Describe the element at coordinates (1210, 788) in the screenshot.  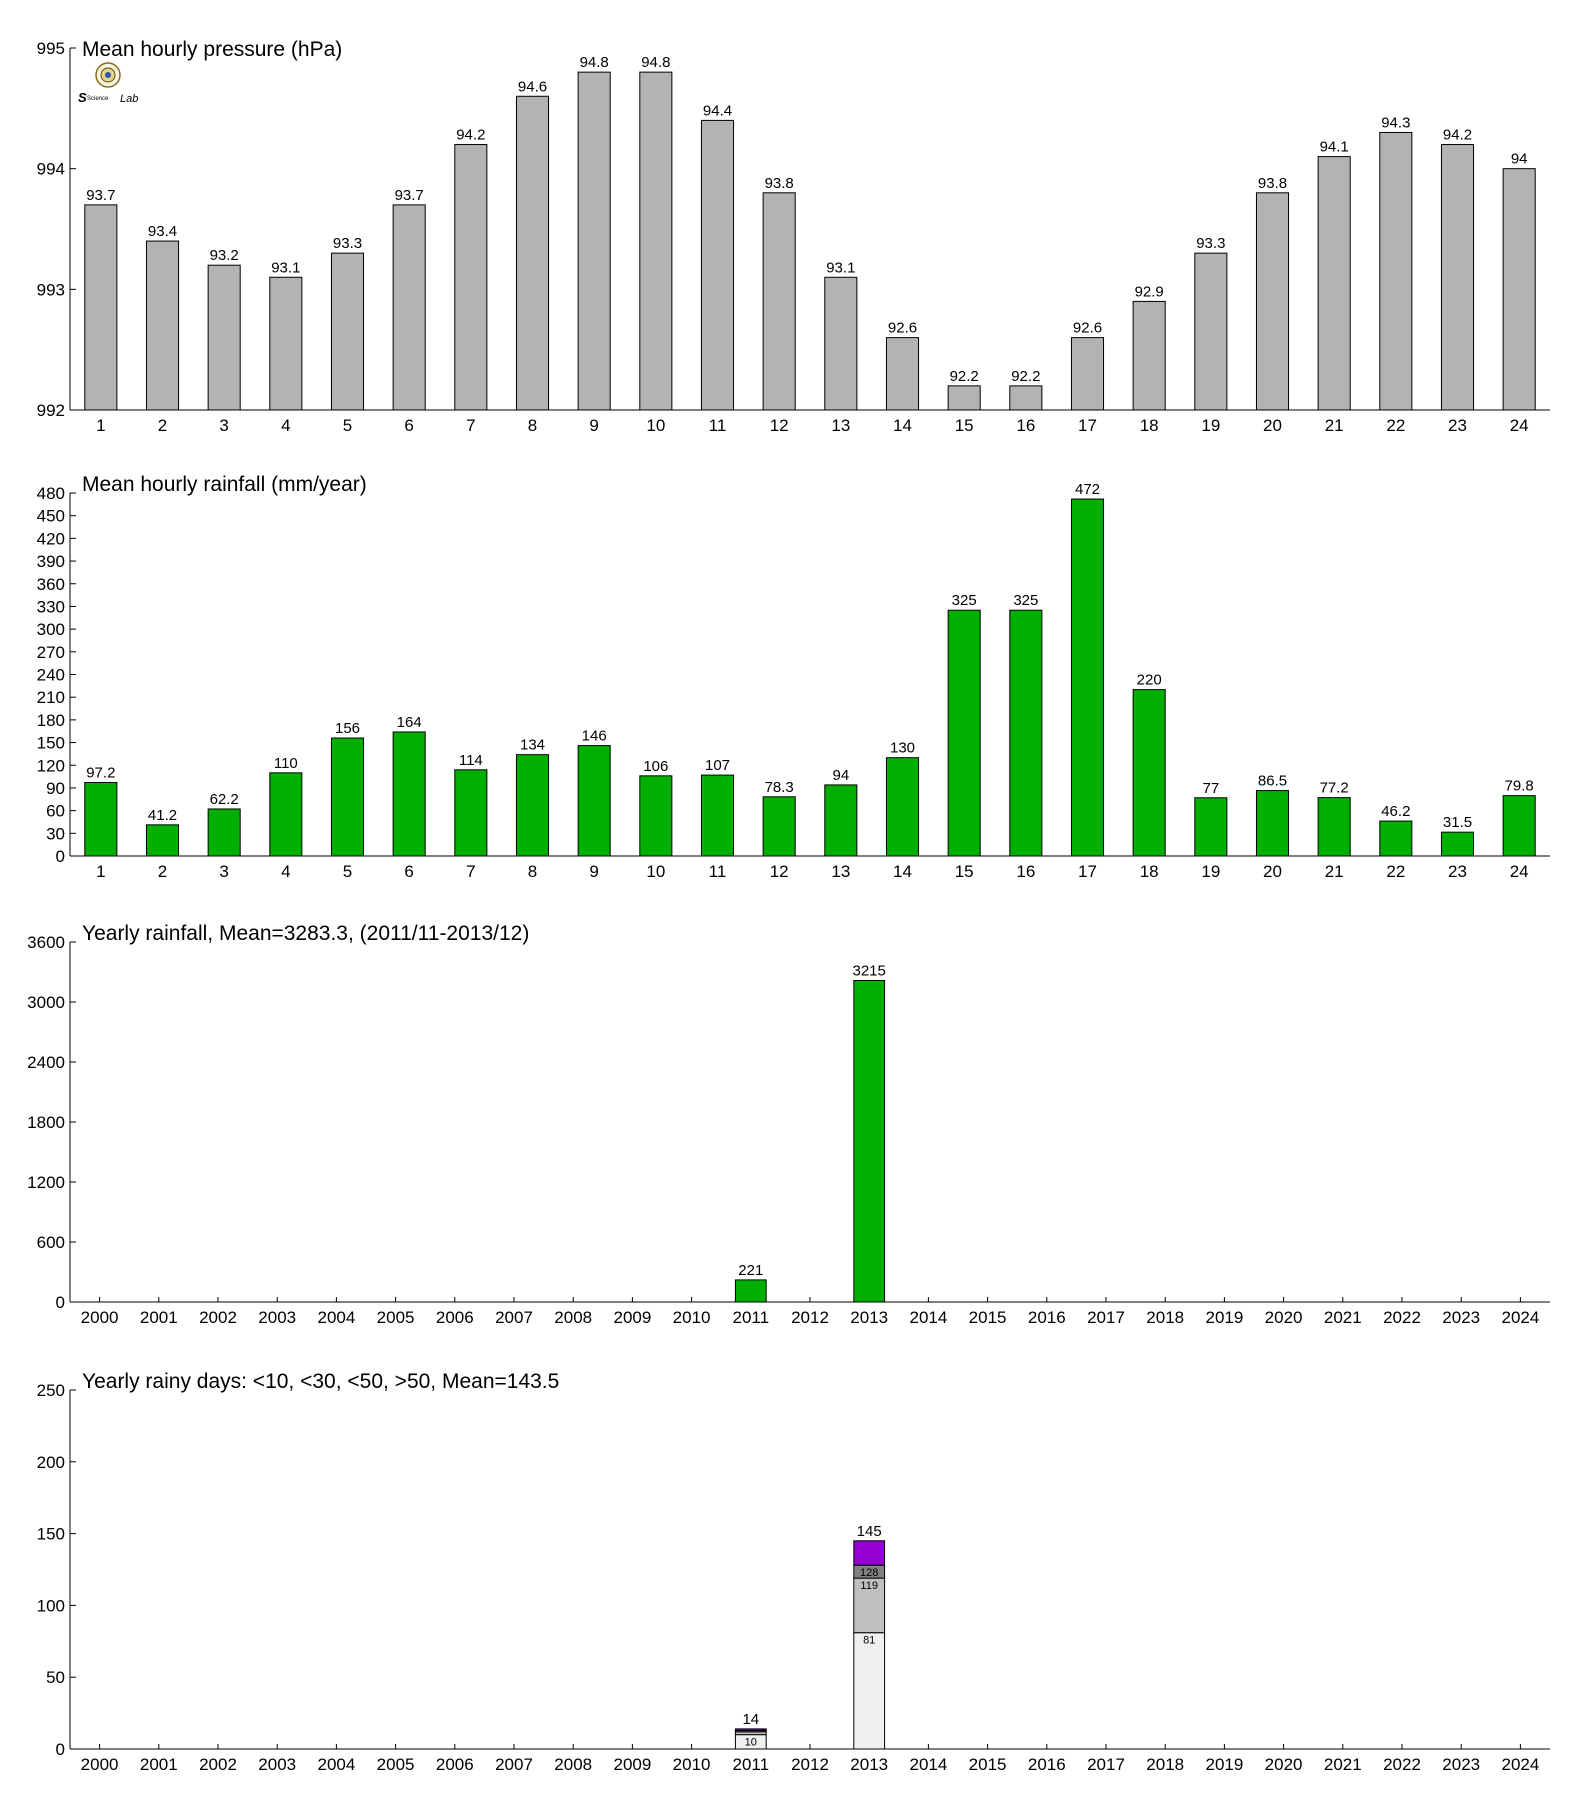
I see `bar-value-label: 77` at that location.